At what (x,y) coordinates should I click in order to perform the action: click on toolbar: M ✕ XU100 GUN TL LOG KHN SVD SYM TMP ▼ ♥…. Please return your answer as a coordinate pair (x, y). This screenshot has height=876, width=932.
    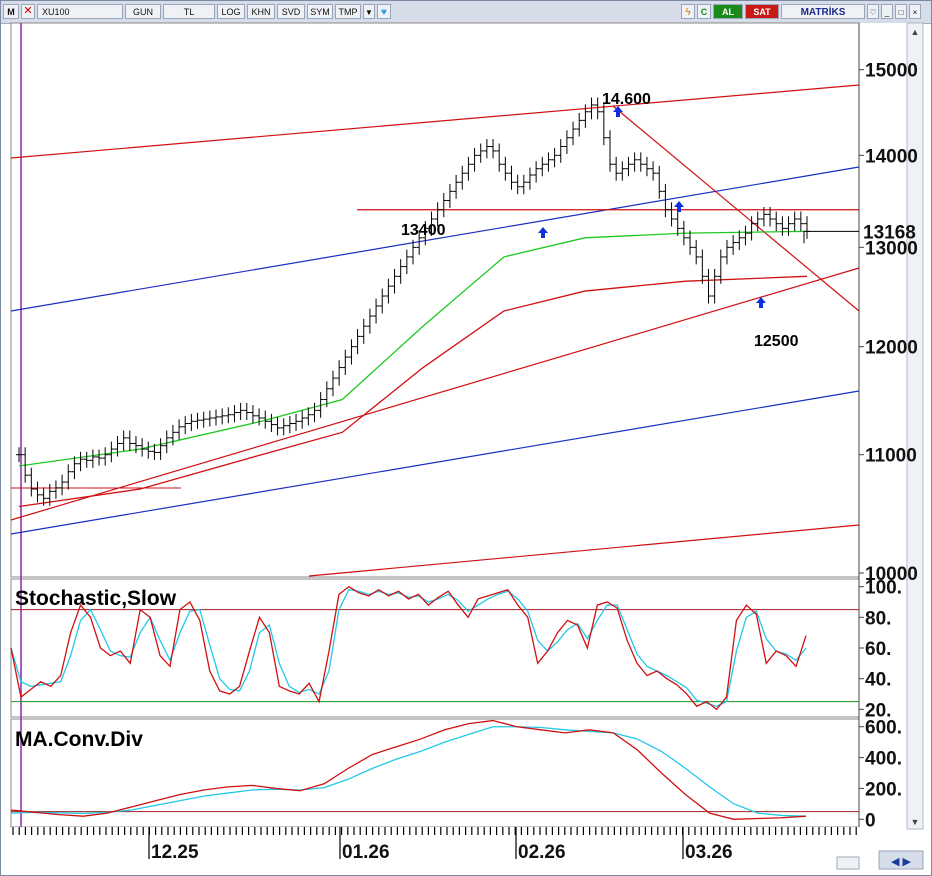
    Looking at the image, I should click on (466, 12).